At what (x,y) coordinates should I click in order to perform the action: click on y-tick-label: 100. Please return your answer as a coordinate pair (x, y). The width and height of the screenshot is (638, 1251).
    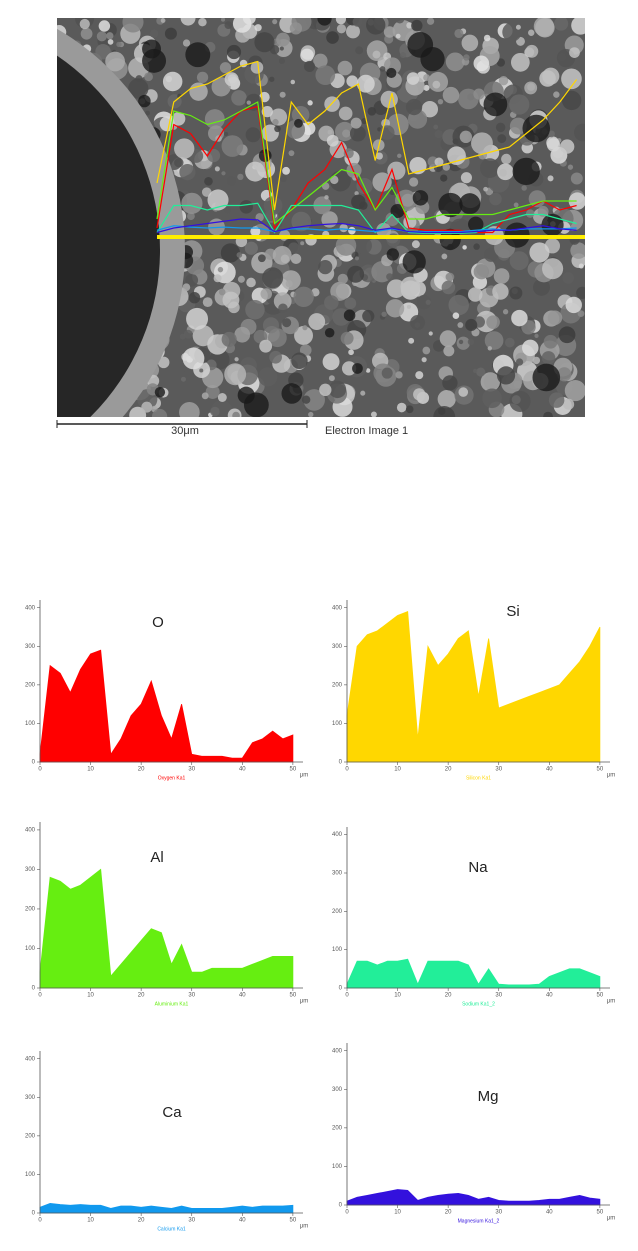
    Looking at the image, I should click on (337, 724).